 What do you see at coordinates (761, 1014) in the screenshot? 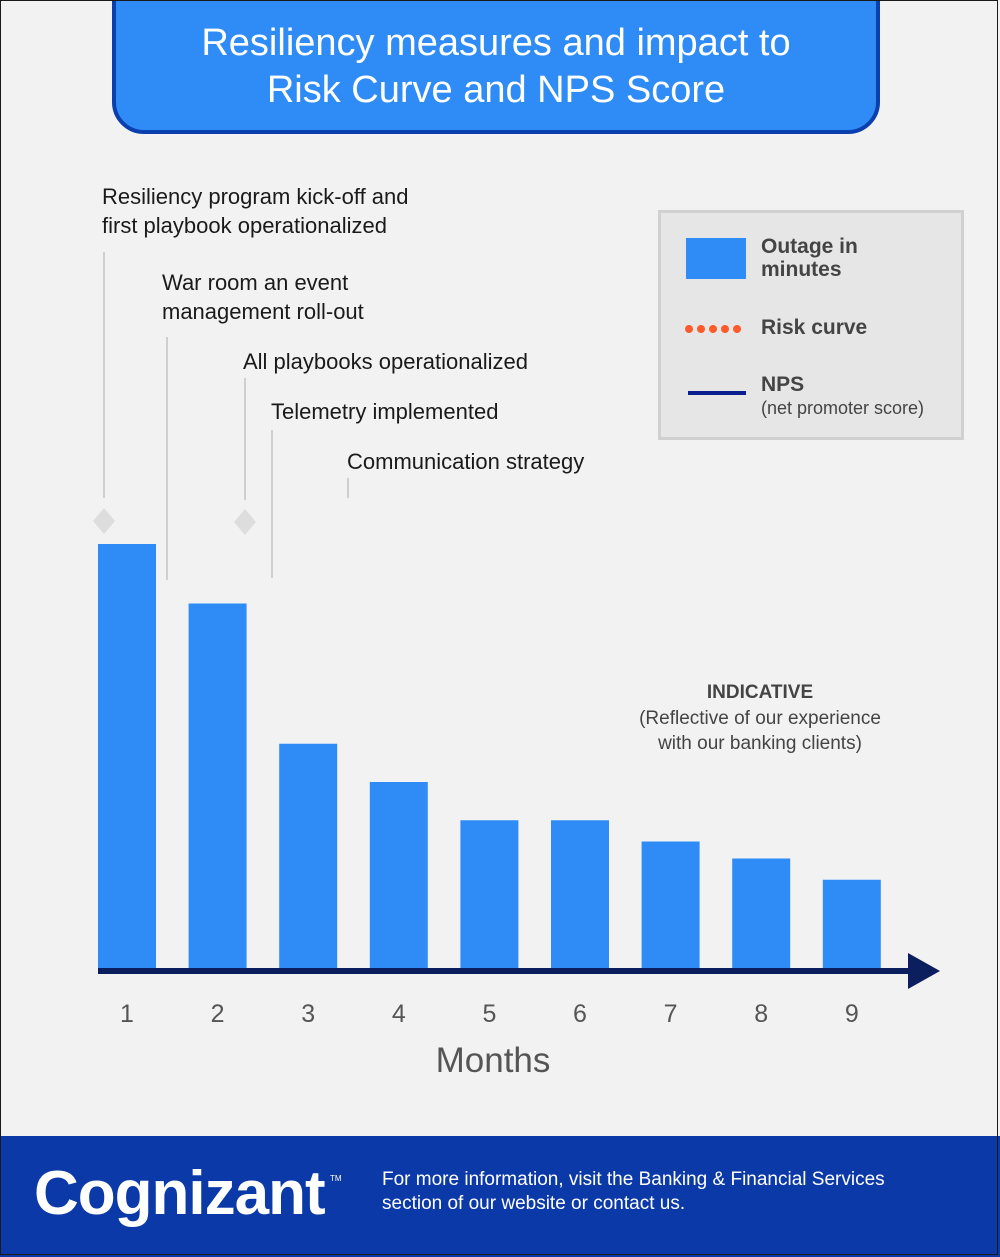
I see `x-tick-label: 8` at bounding box center [761, 1014].